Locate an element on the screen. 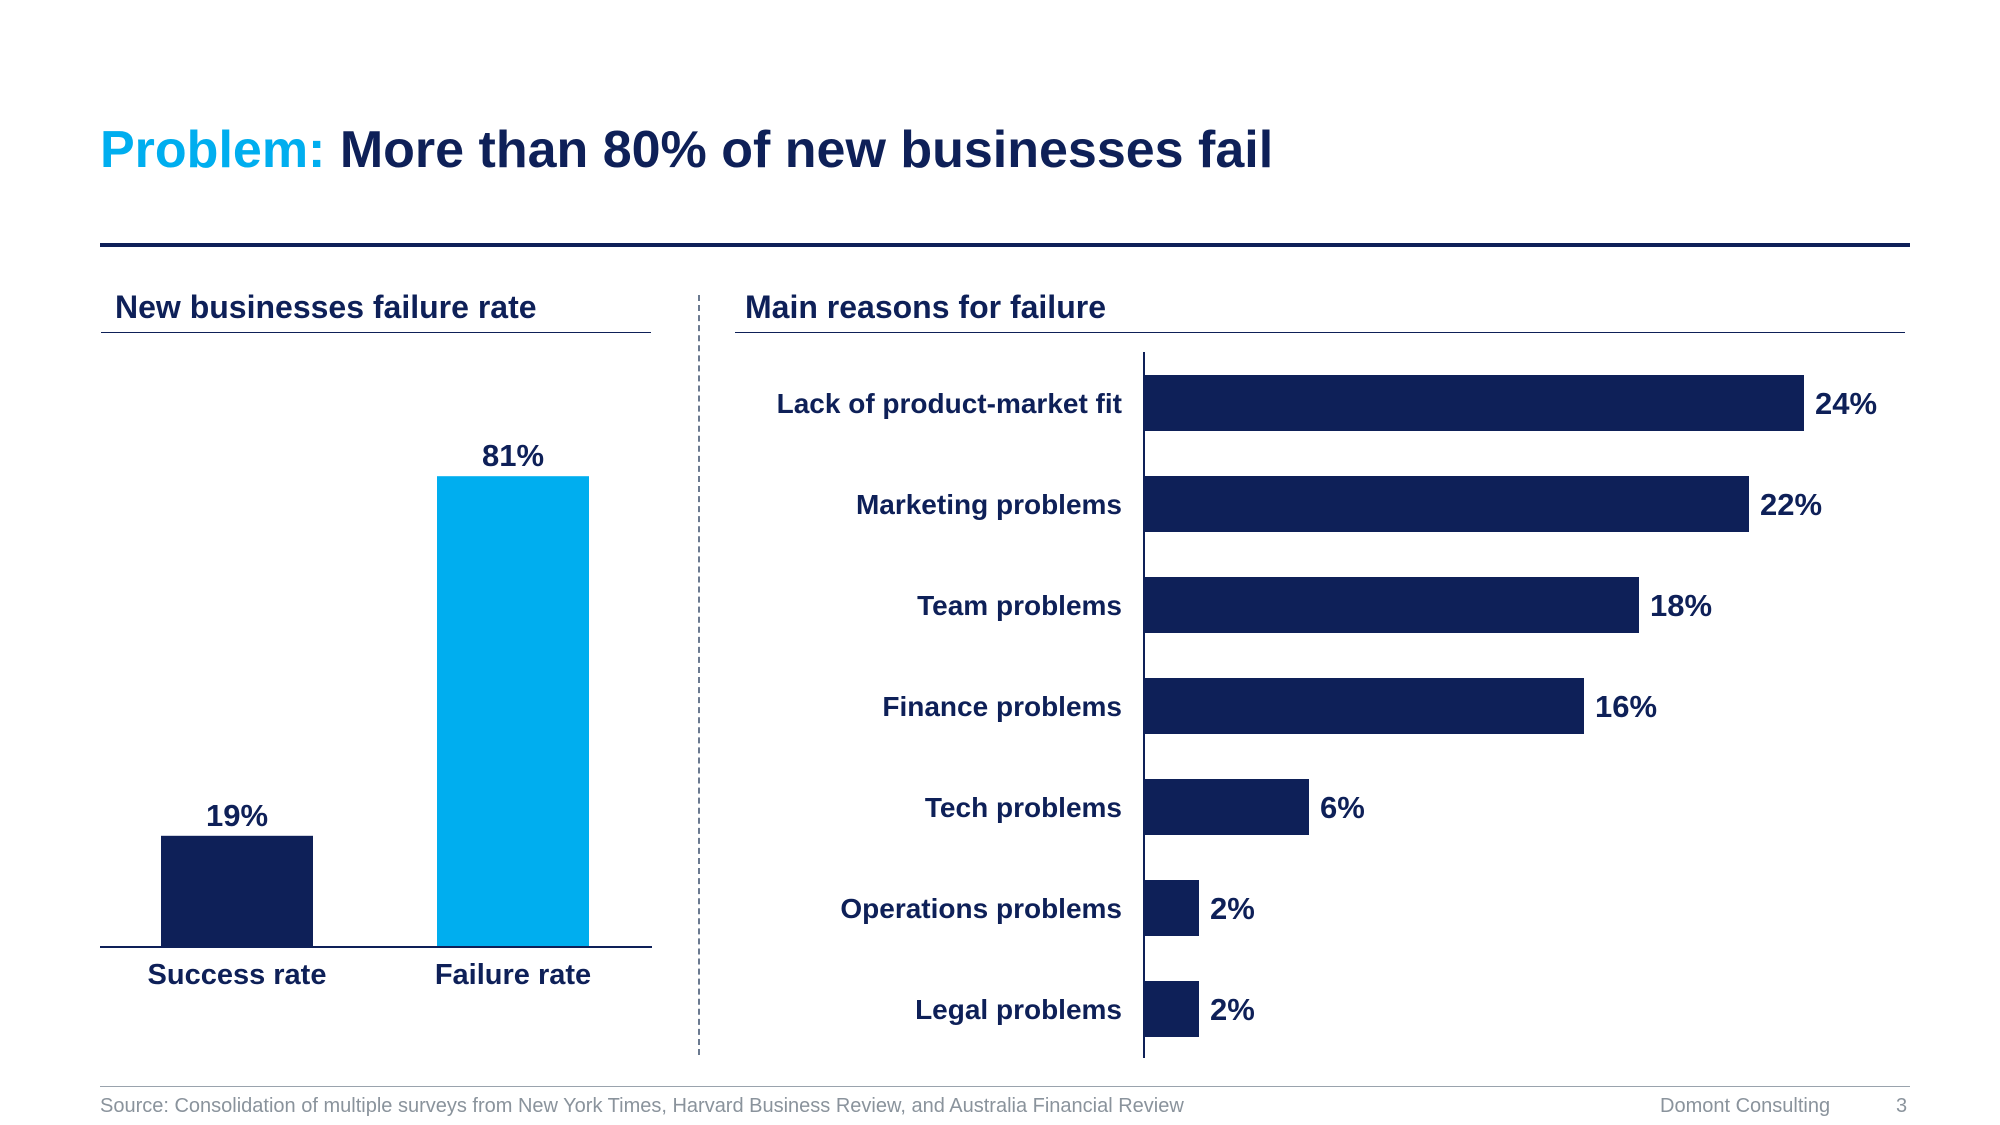  category-label: Tech problems is located at coordinates (1023, 807).